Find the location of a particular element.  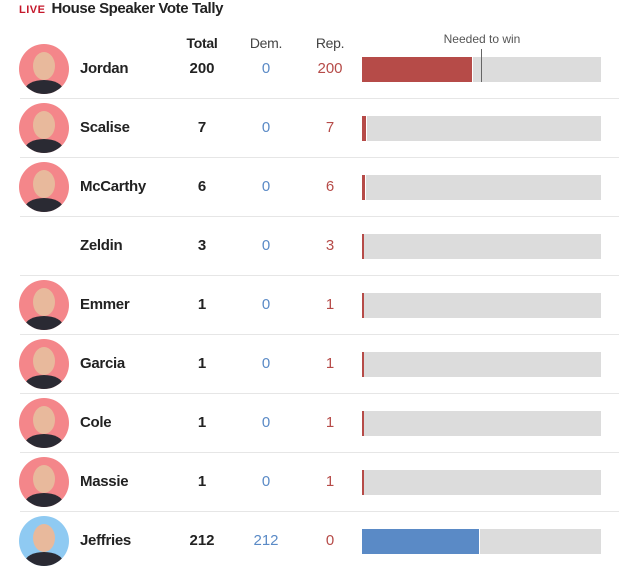

candidate-row: Garcia 1 0 1 is located at coordinates (309, 364).